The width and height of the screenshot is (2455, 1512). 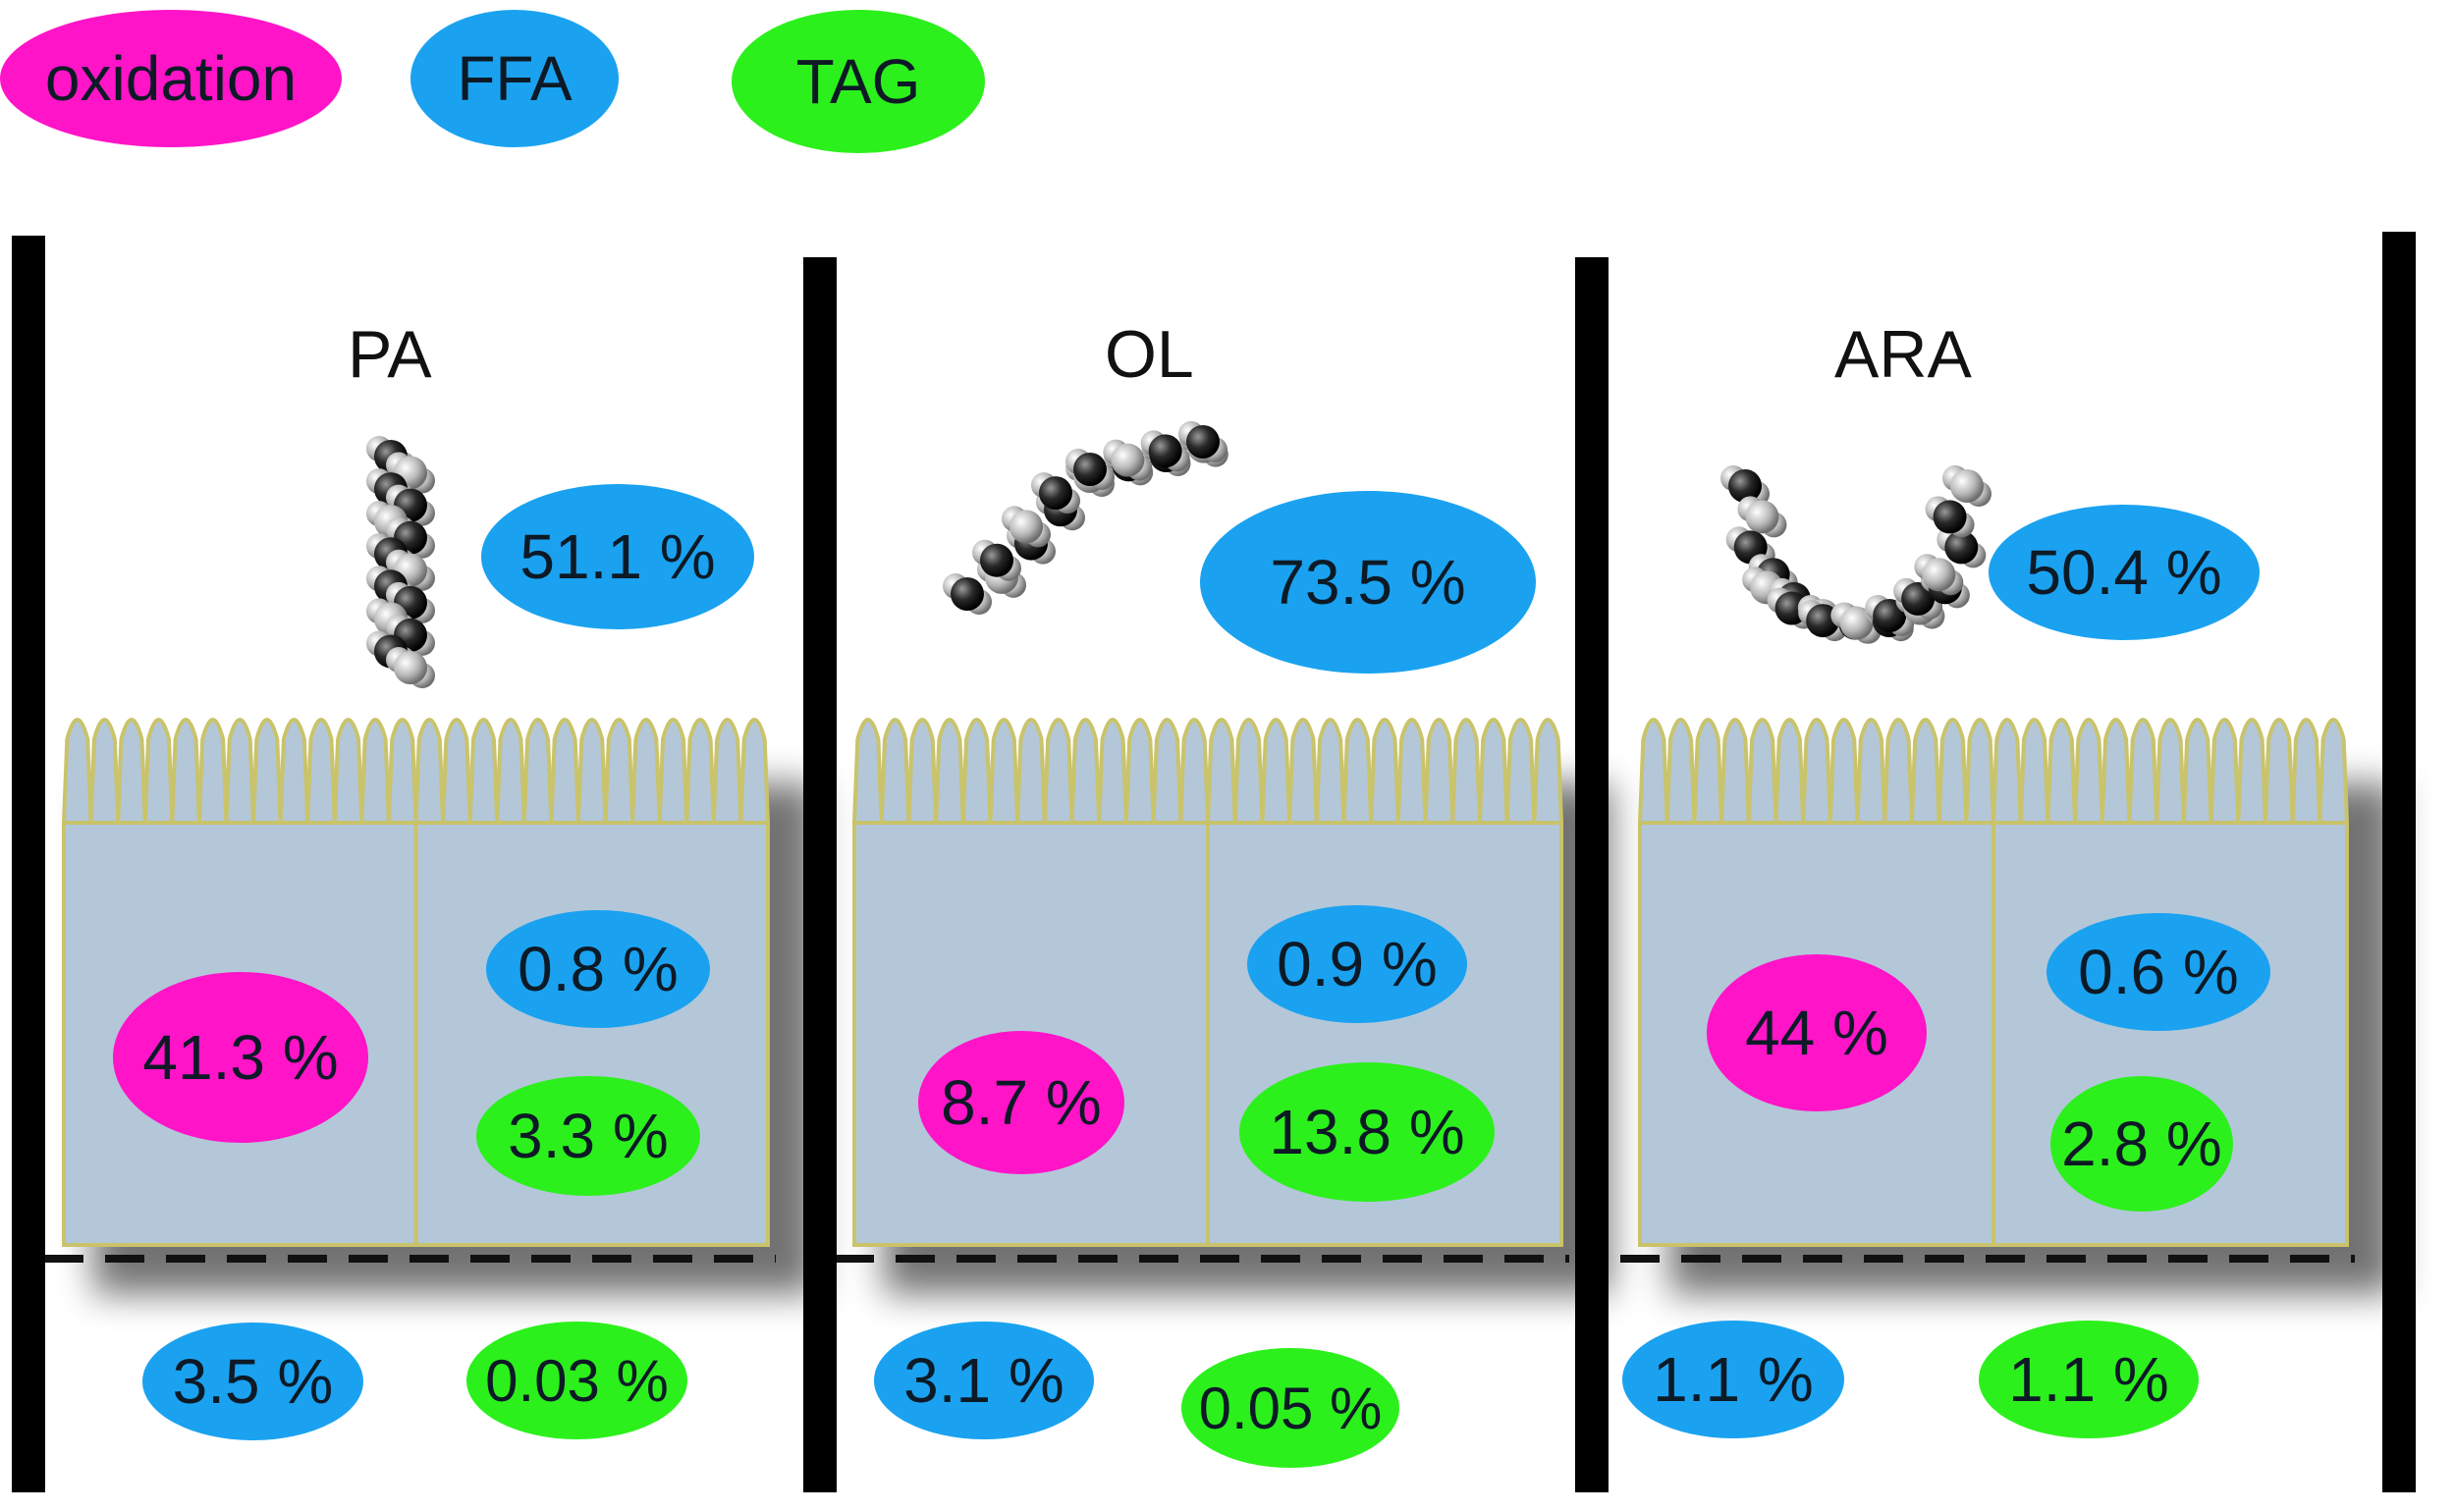 I want to click on ol-basal-ffa: 3.1 %, so click(x=984, y=1381).